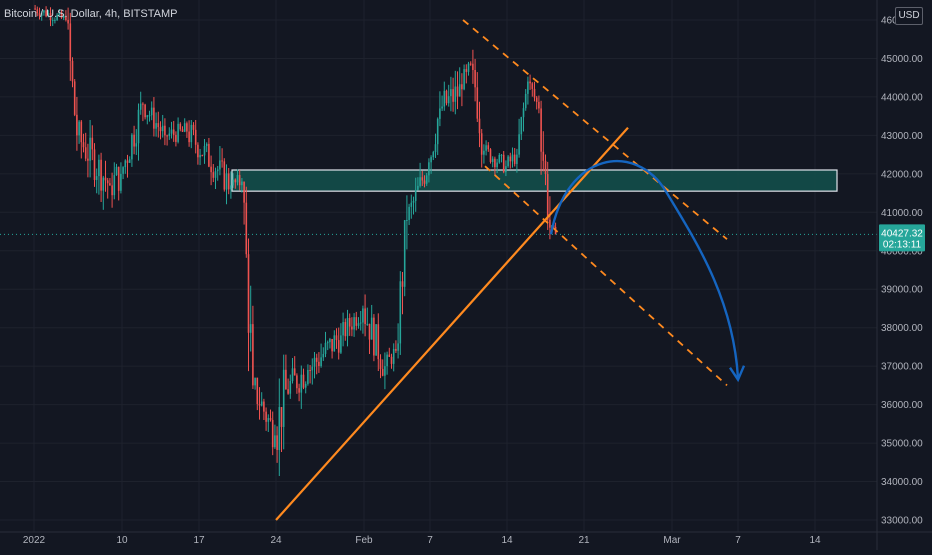 The height and width of the screenshot is (555, 932). What do you see at coordinates (909, 16) in the screenshot?
I see `currency-badge: USD` at bounding box center [909, 16].